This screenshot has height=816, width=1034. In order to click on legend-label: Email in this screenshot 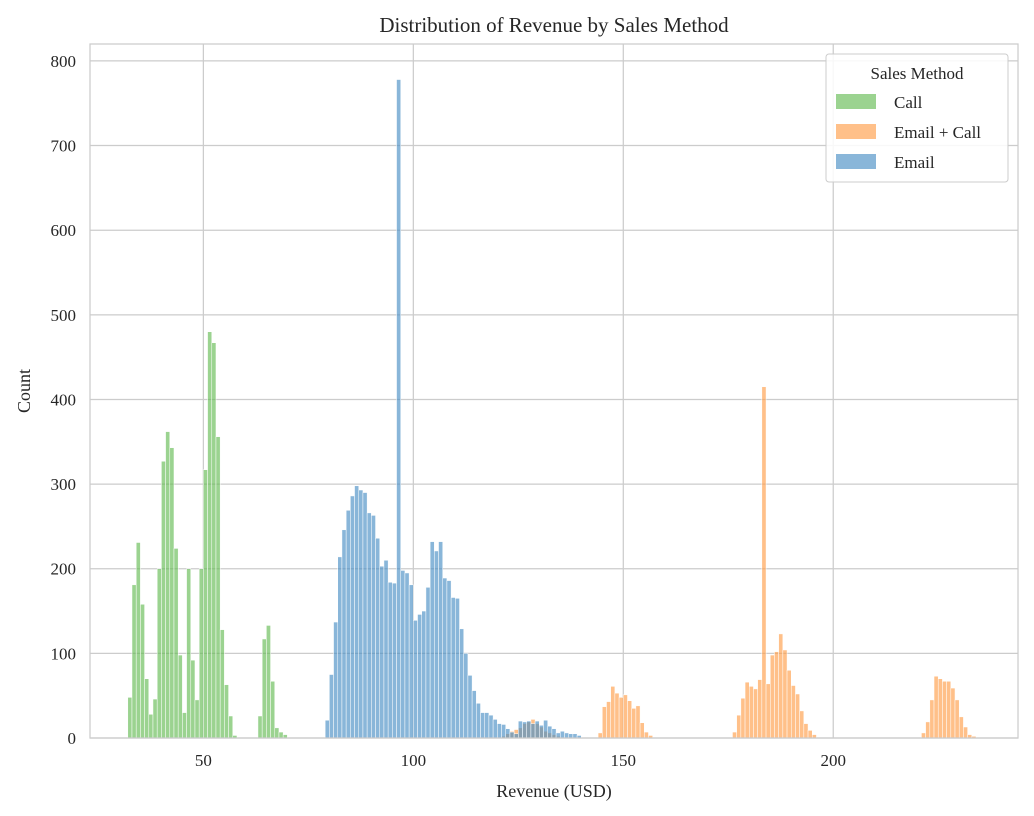, I will do `click(914, 162)`.